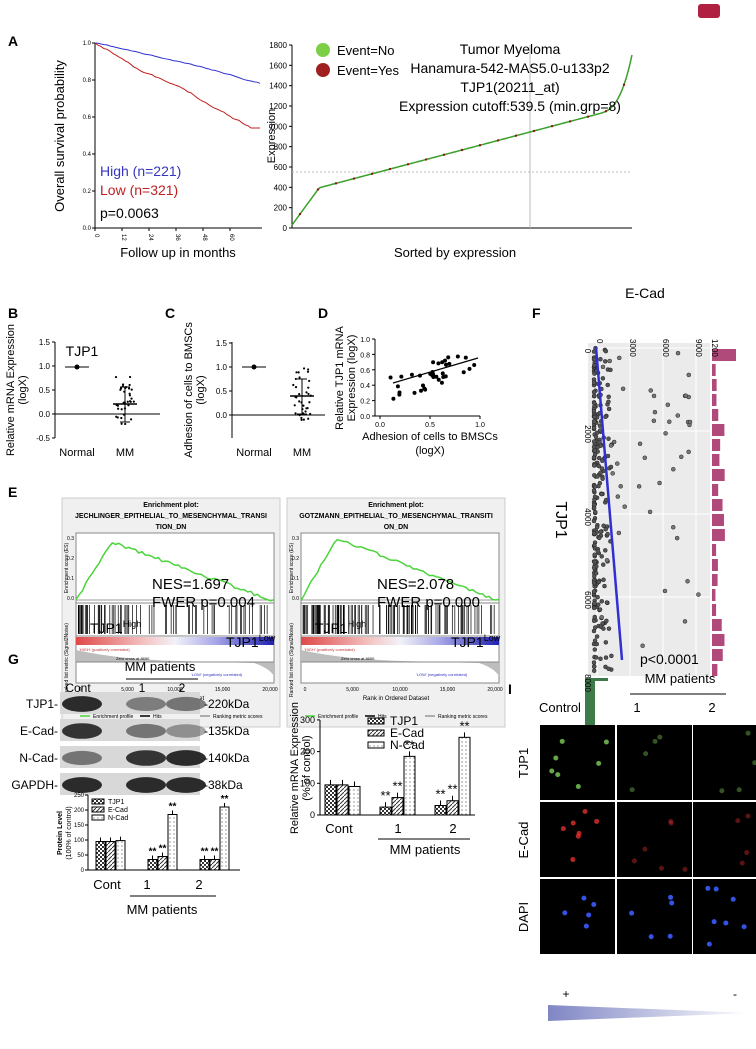 The image size is (756, 1049). Describe the element at coordinates (133, 658) in the screenshot. I see `annotation: Zero cross at 8650` at that location.